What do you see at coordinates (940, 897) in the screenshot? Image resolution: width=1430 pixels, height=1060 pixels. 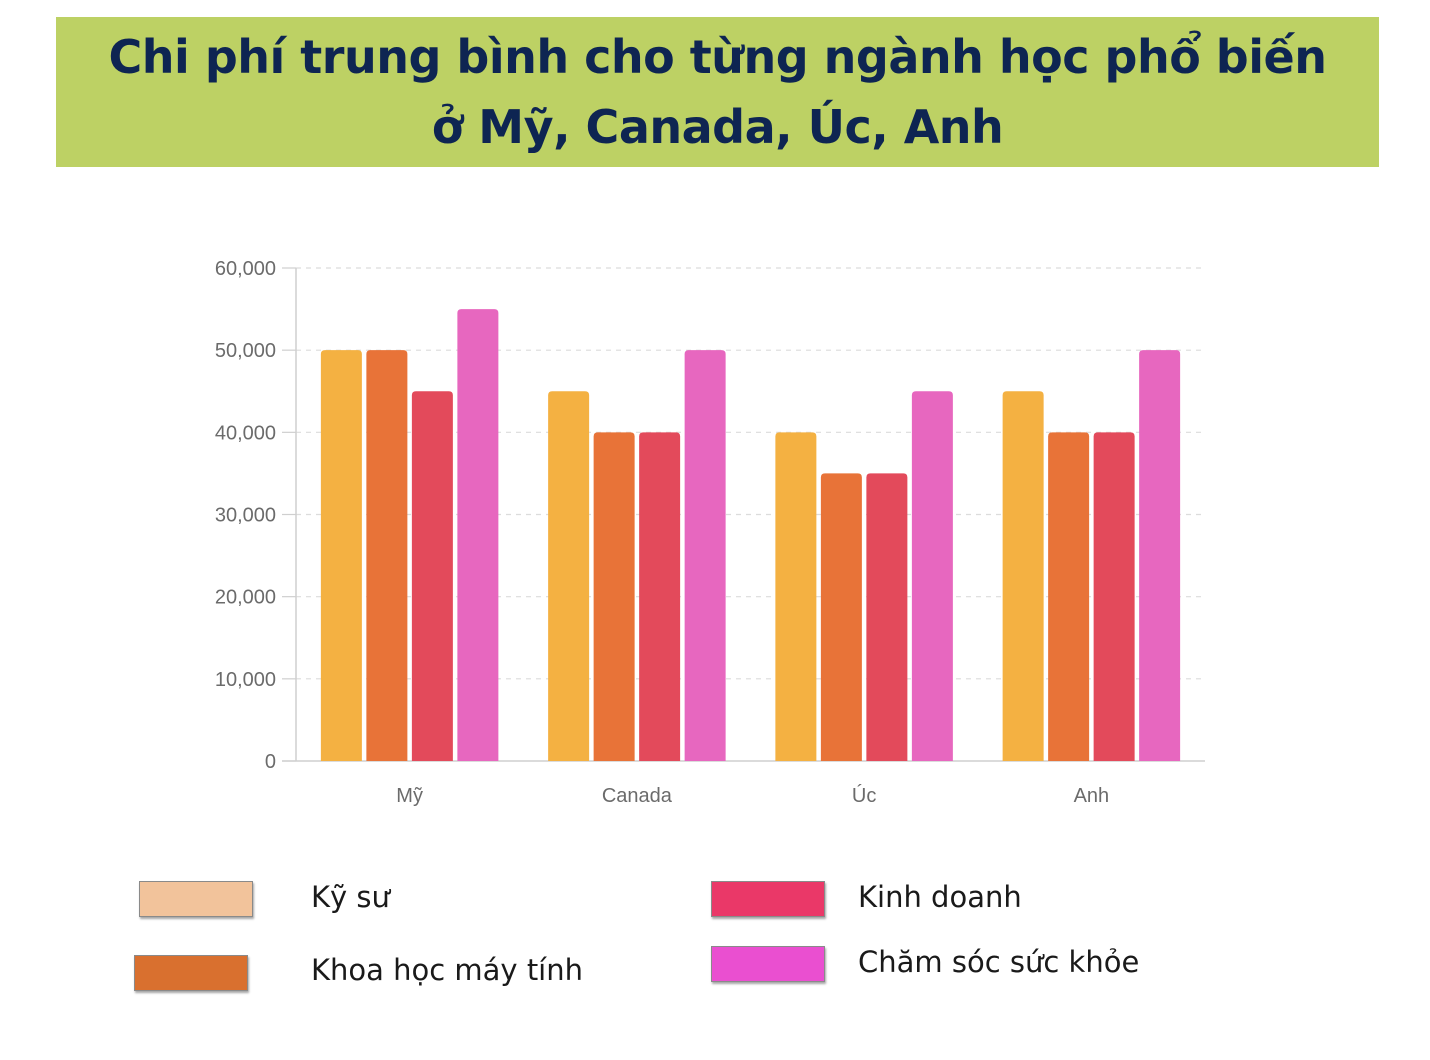 I see `legend-label-kinh-doanh: Kinh doanh` at bounding box center [940, 897].